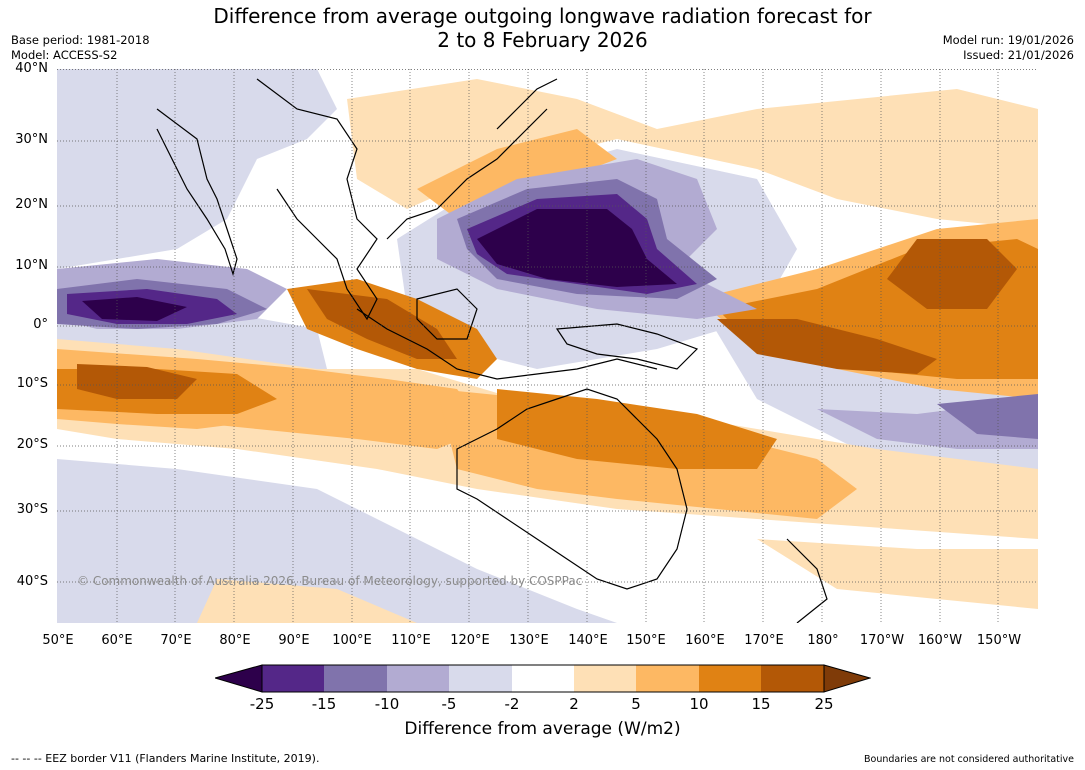 This screenshot has width=1085, height=770. I want to click on colorbar-under-arrow, so click(239, 678).